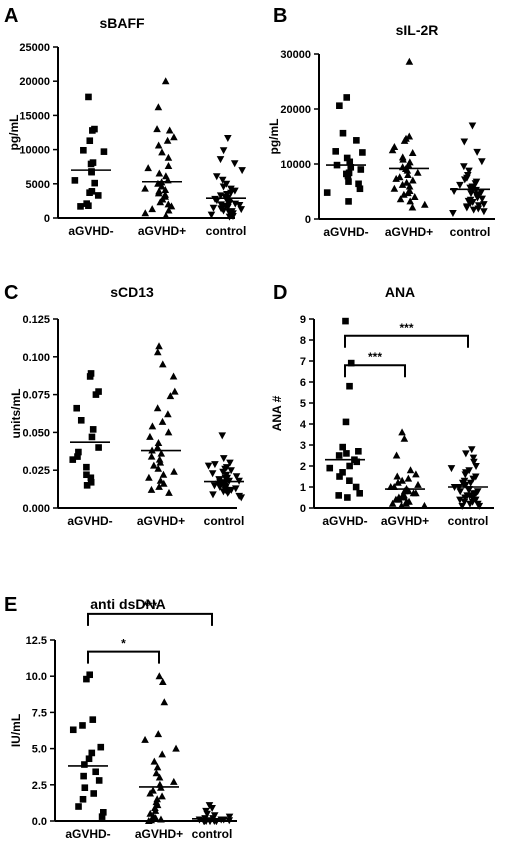  I want to click on y-tick-label: 0.0, so click(39, 822).